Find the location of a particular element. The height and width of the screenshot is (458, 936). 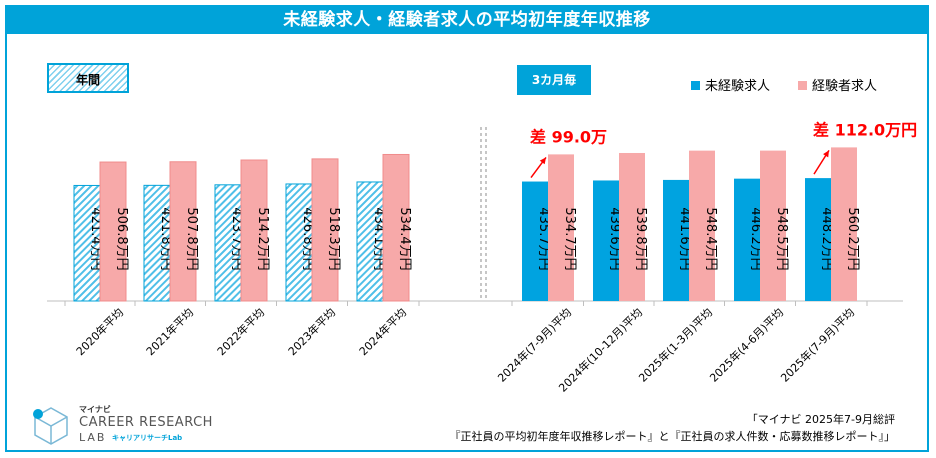

legend-experienced: 経験者求人 is located at coordinates (837, 87).